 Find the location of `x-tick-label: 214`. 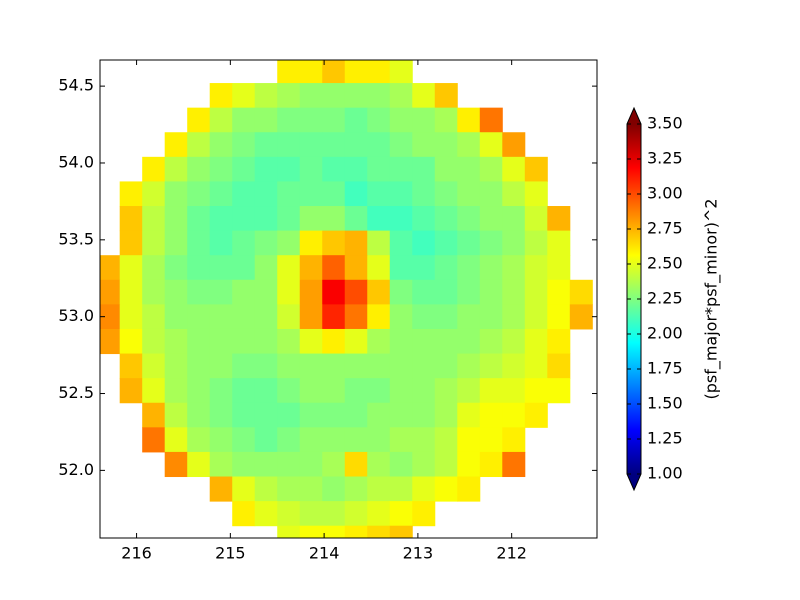

x-tick-label: 214 is located at coordinates (324, 553).